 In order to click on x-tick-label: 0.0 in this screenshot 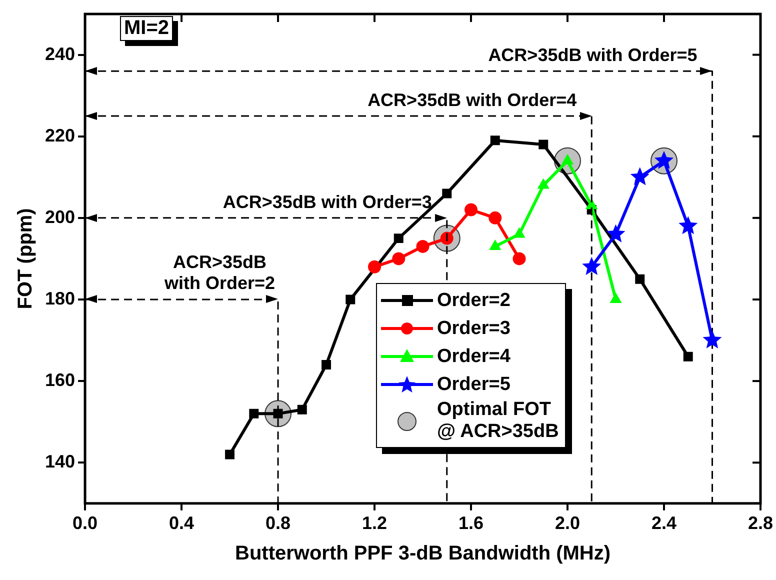, I will do `click(85, 523)`.